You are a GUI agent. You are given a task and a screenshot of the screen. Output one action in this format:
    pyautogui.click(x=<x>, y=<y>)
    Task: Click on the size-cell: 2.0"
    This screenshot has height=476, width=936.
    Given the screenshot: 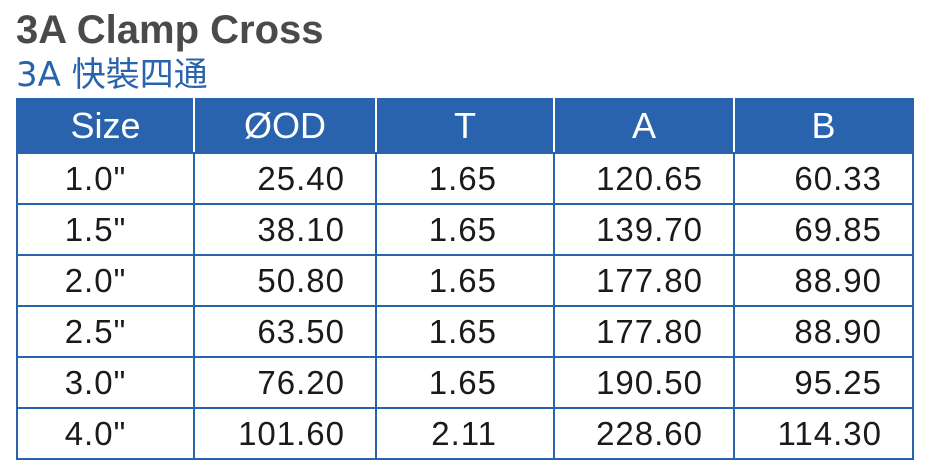 What is the action you would take?
    pyautogui.click(x=105, y=280)
    